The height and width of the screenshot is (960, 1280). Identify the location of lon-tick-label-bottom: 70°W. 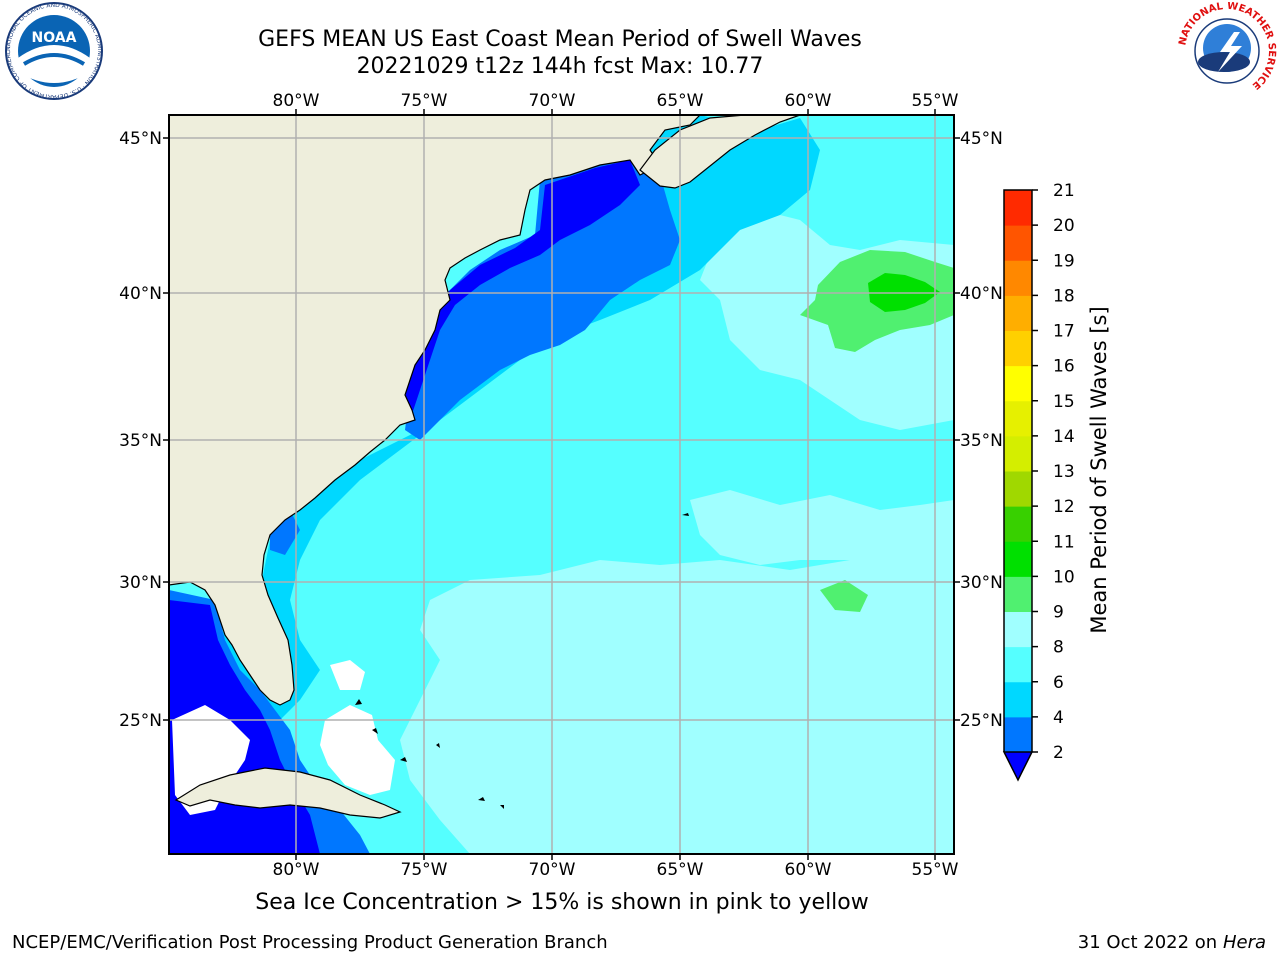
(552, 870).